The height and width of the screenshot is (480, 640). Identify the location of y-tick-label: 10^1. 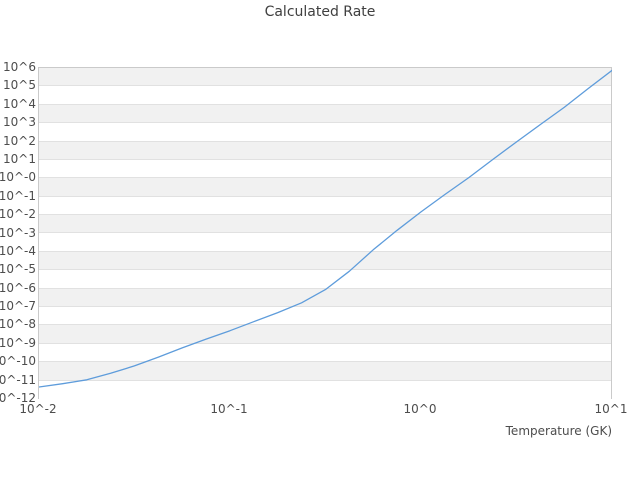
(19, 158).